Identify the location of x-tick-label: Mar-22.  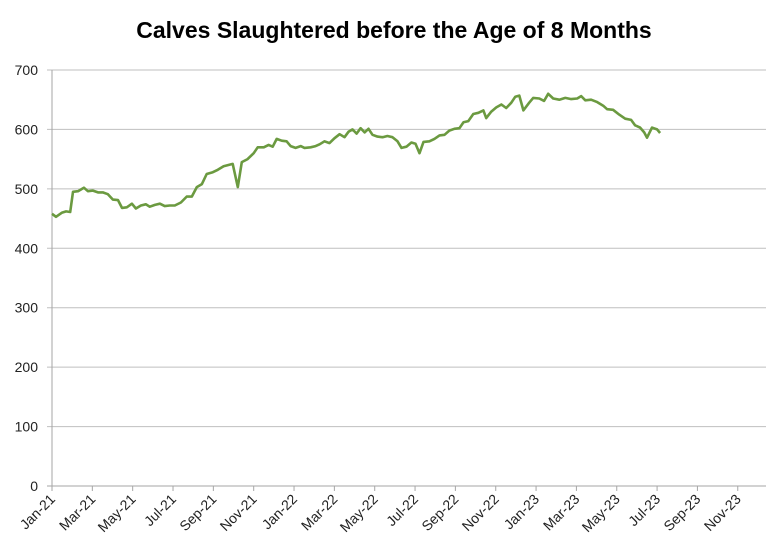
(319, 512).